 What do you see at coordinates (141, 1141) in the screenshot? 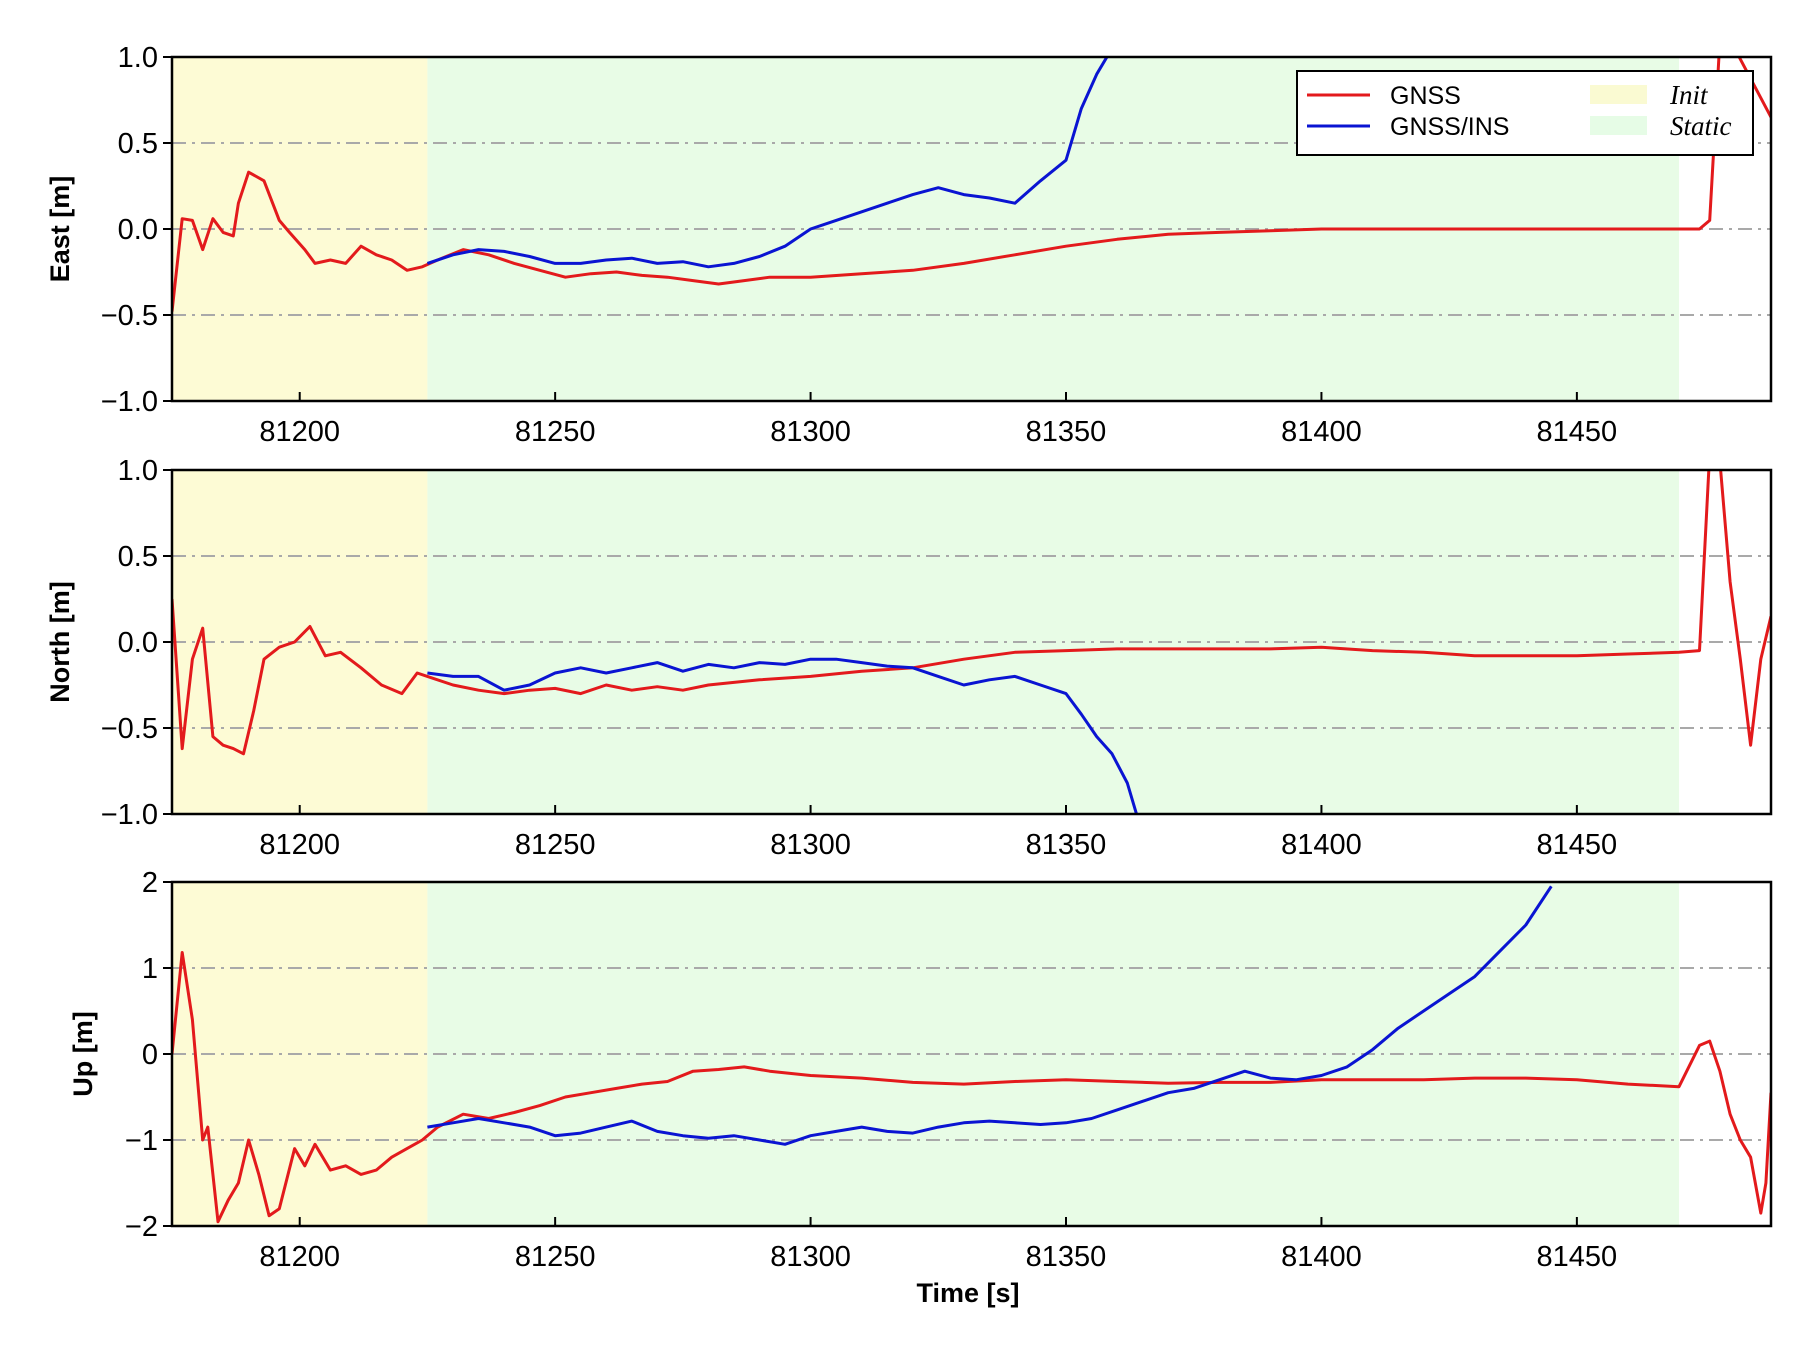
I see `panel-up-ytick-label: −1` at bounding box center [141, 1141].